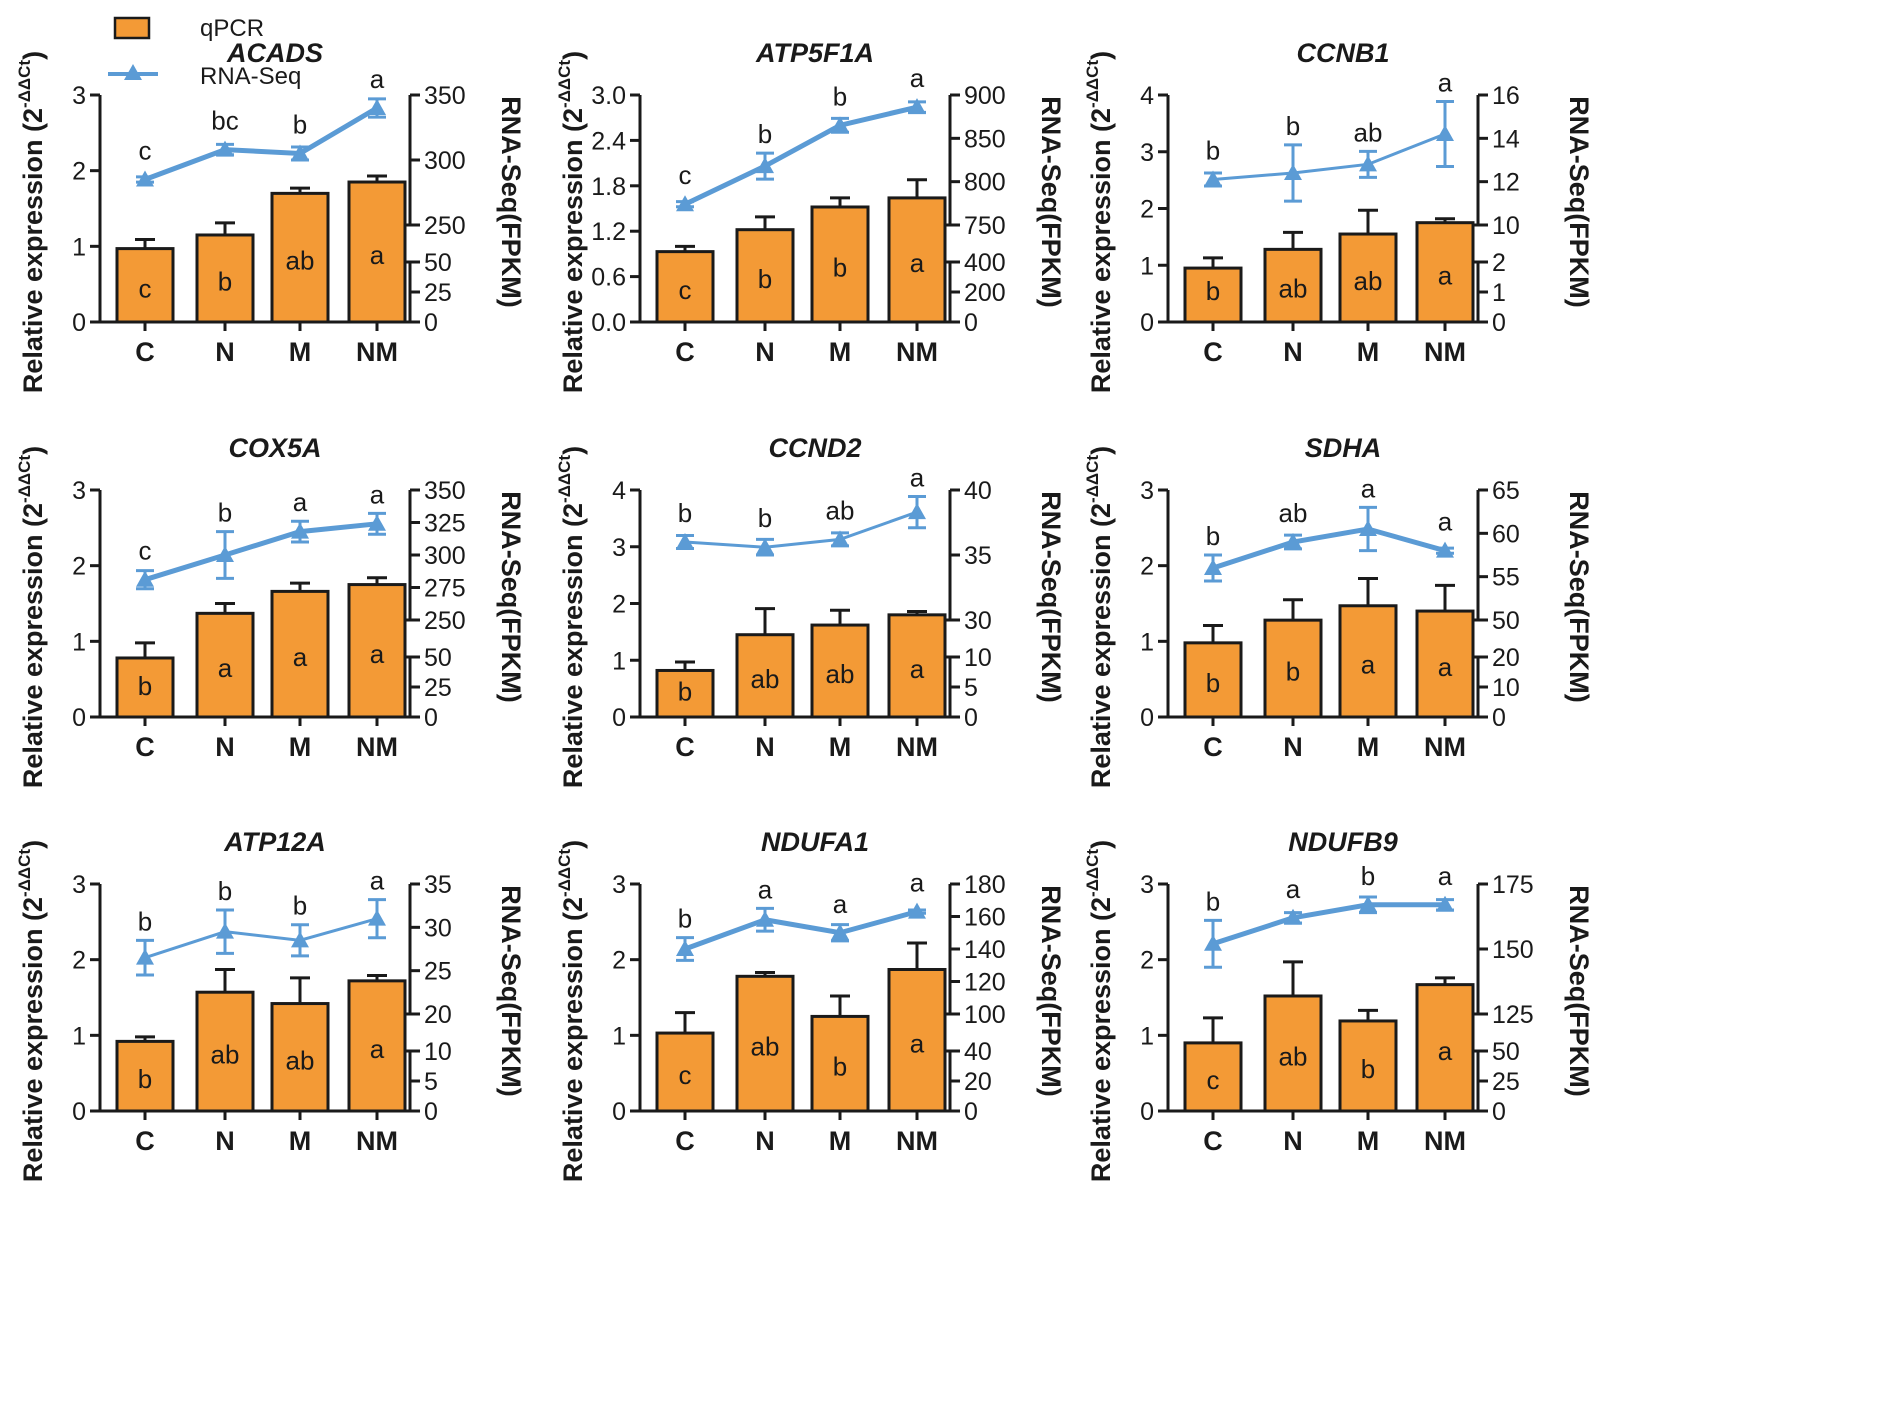 The height and width of the screenshot is (1411, 1901). What do you see at coordinates (1506, 96) in the screenshot?
I see `right-y-tick-label: 16` at bounding box center [1506, 96].